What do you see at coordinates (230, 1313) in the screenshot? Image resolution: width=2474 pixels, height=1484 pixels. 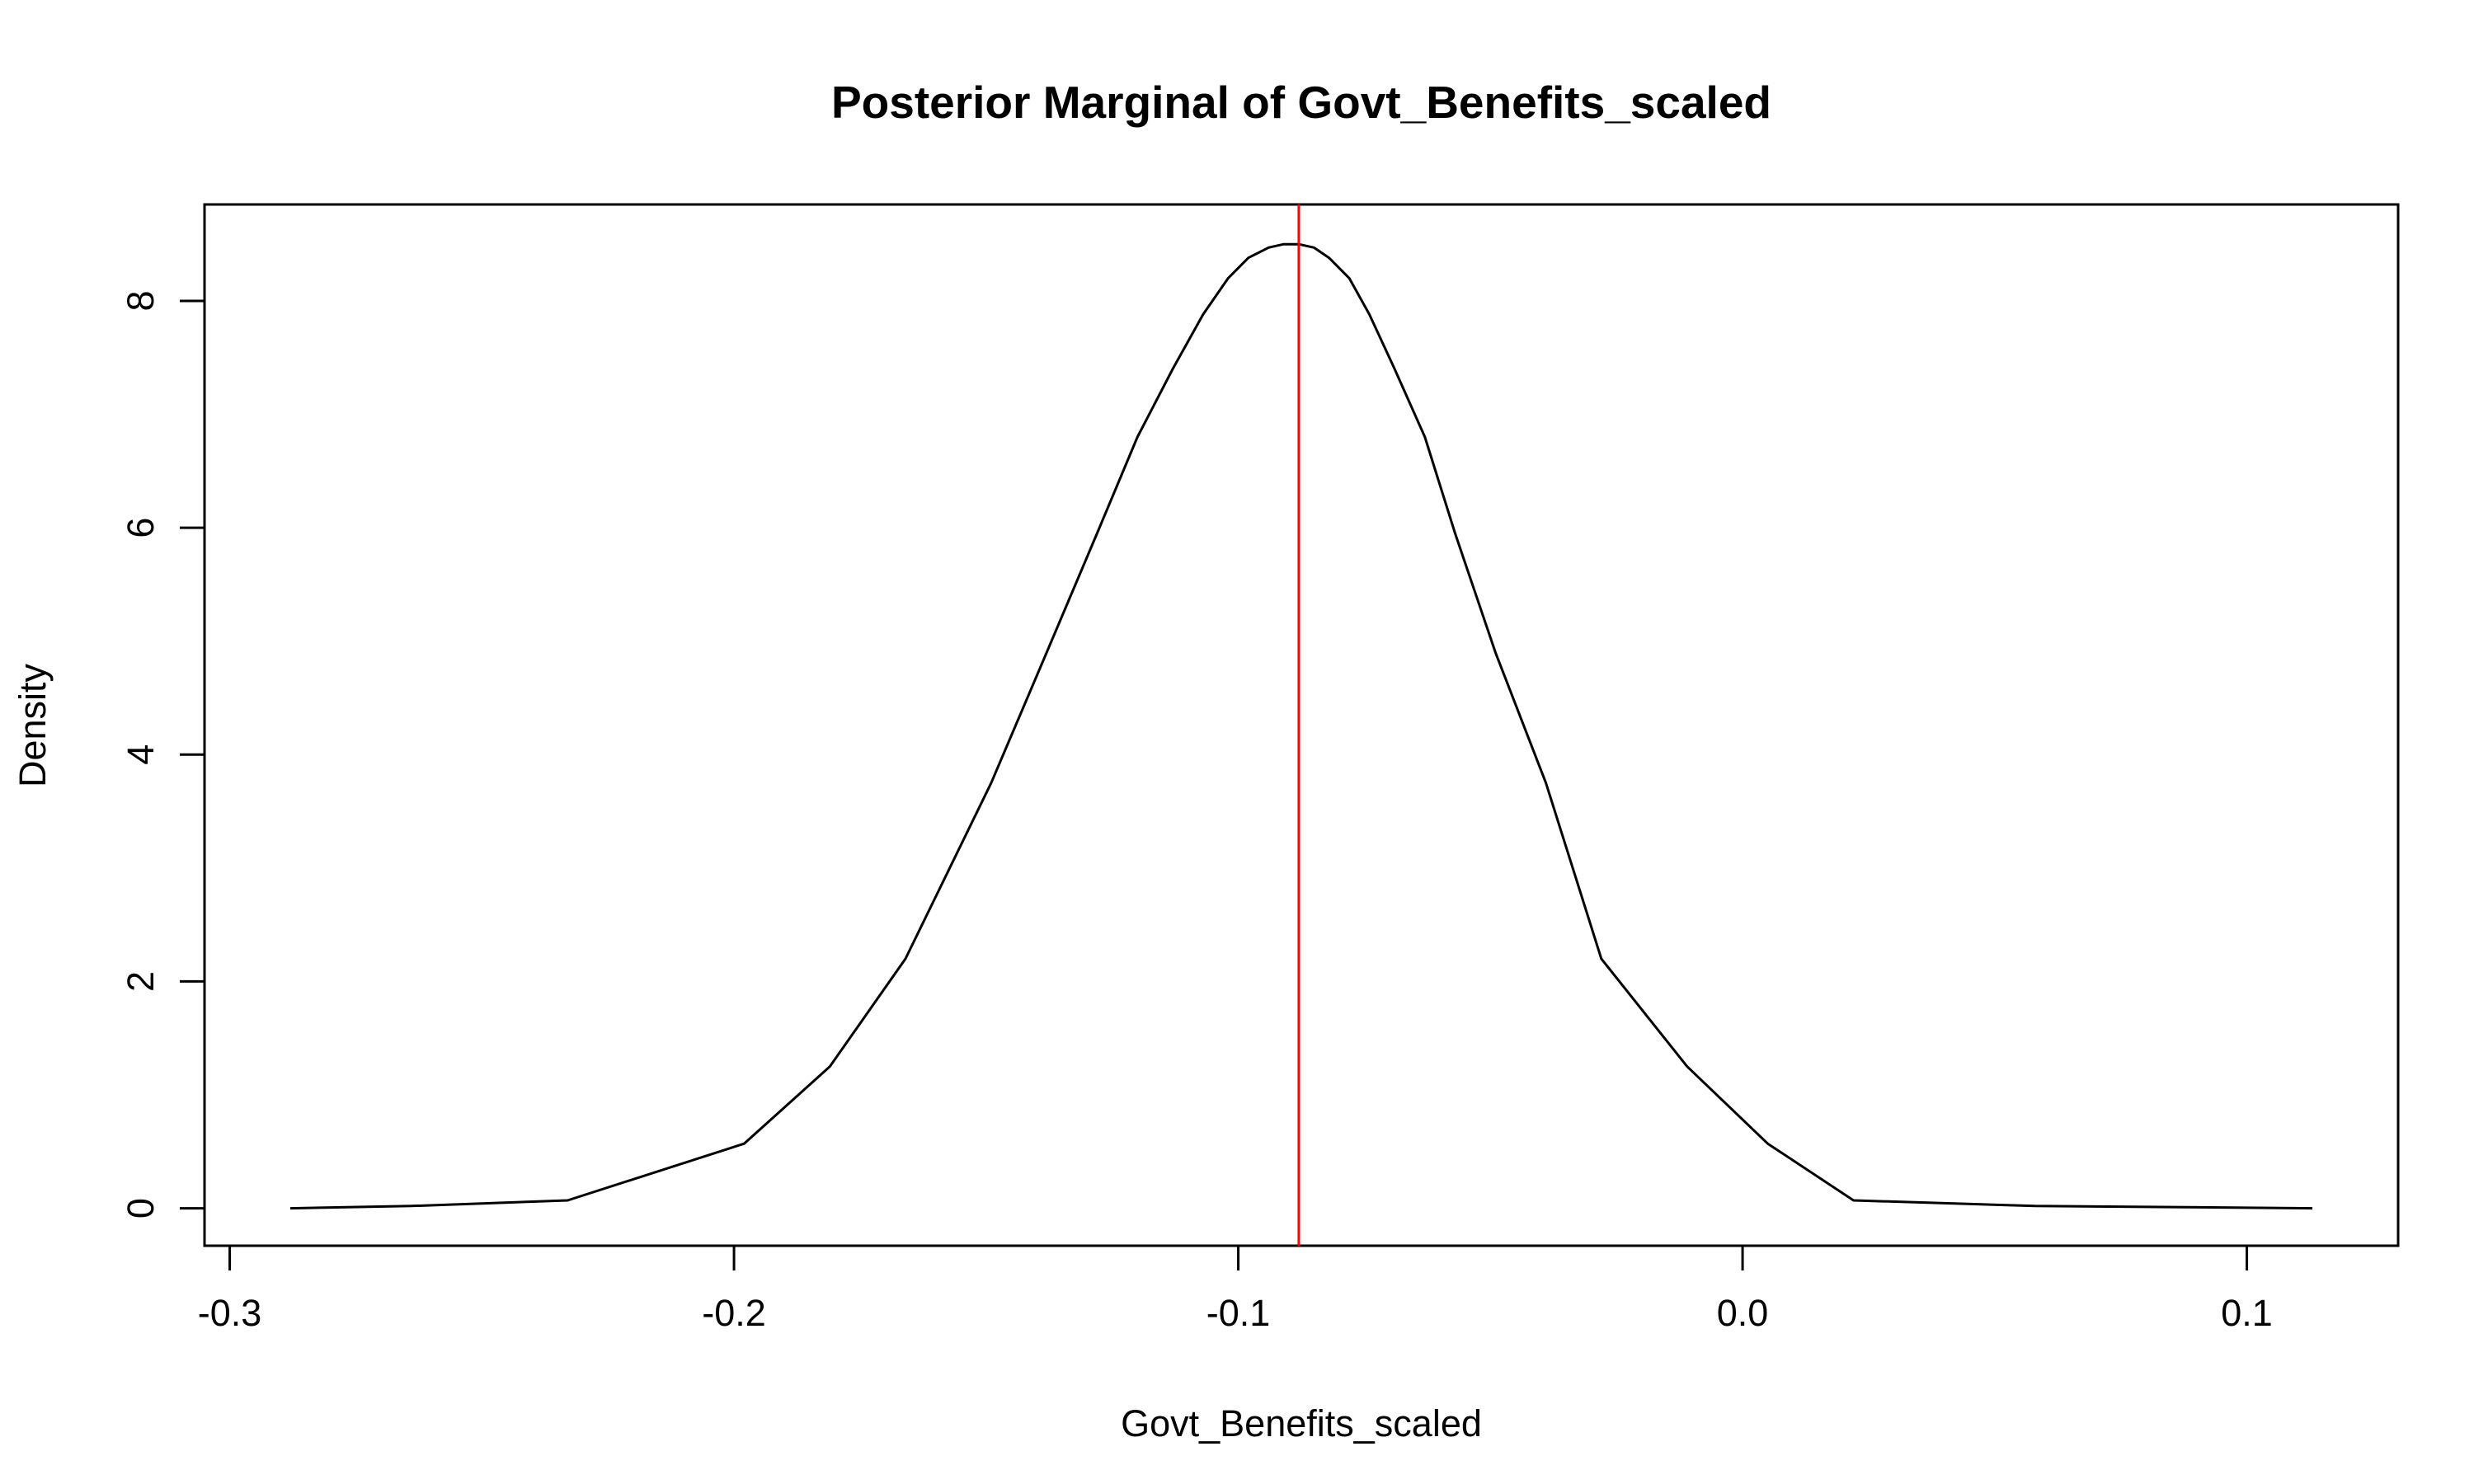 I see `x-tick-label: -0.3` at bounding box center [230, 1313].